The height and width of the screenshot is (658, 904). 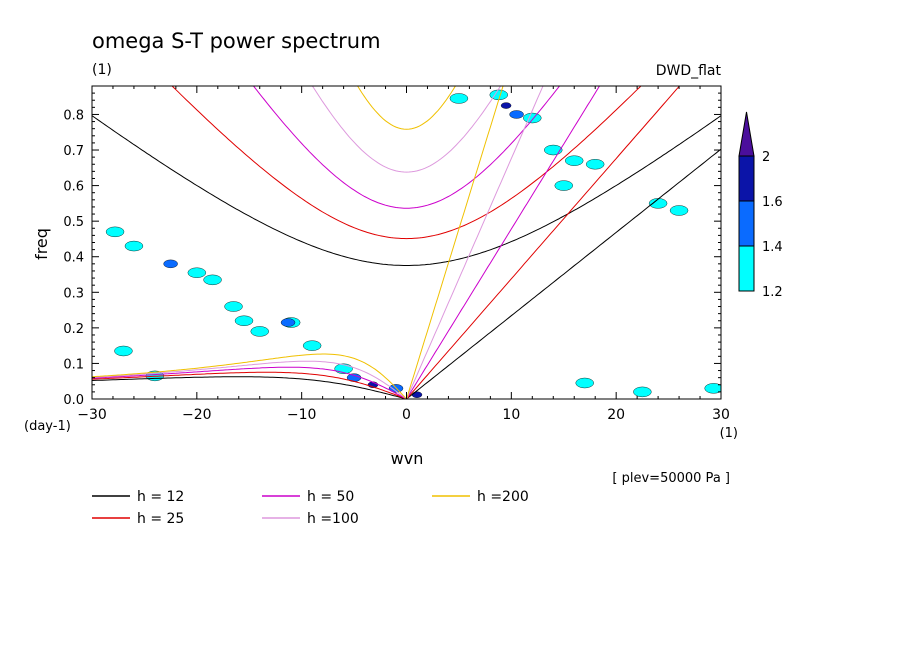 I want to click on y-tick-label: 0.2, so click(x=73, y=329).